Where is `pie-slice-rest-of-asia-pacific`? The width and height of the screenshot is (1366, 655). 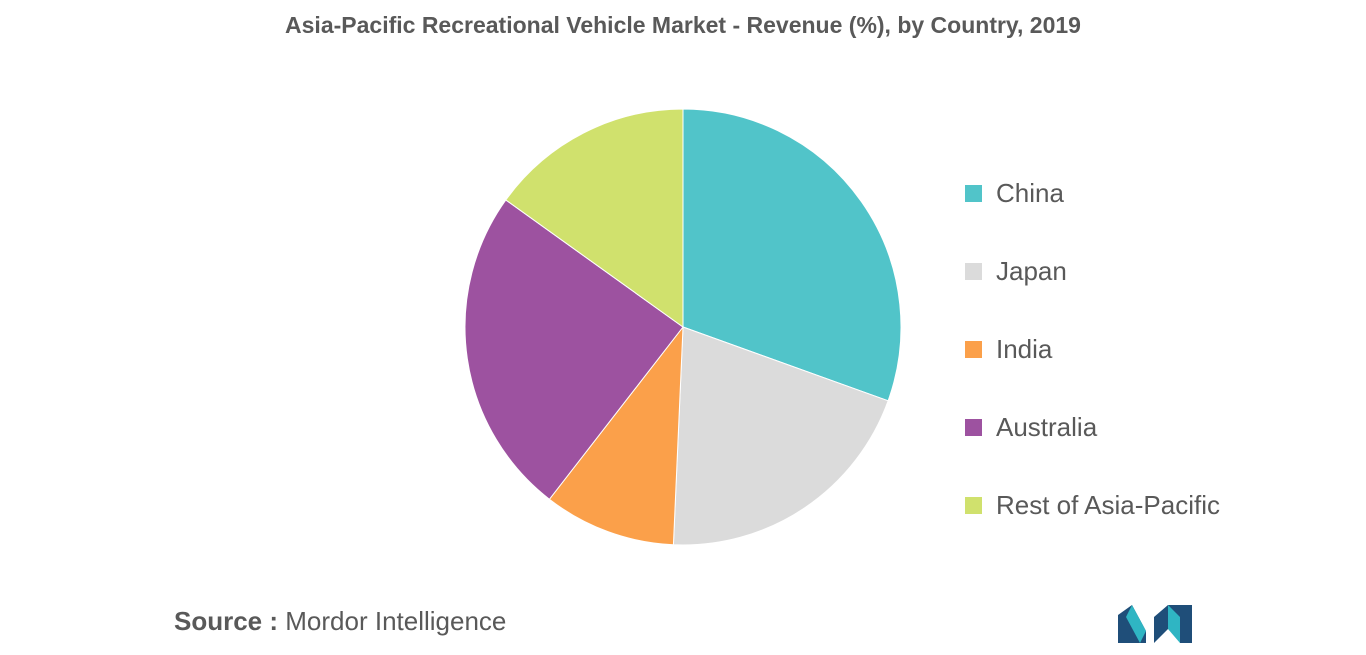 pie-slice-rest-of-asia-pacific is located at coordinates (594, 218).